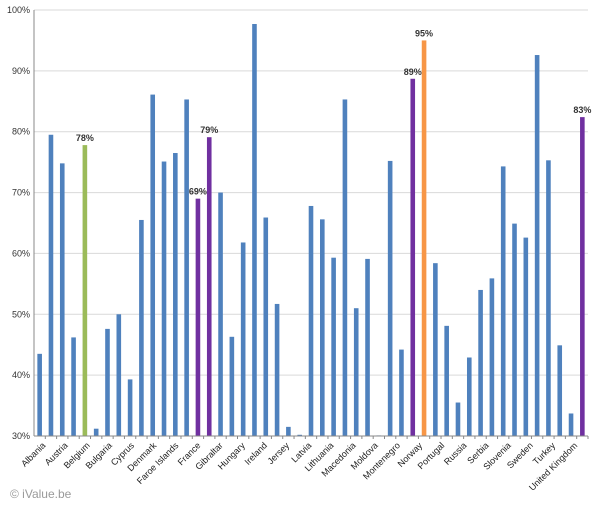  Describe the element at coordinates (18, 10) in the screenshot. I see `y-tick-label: 100%` at that location.